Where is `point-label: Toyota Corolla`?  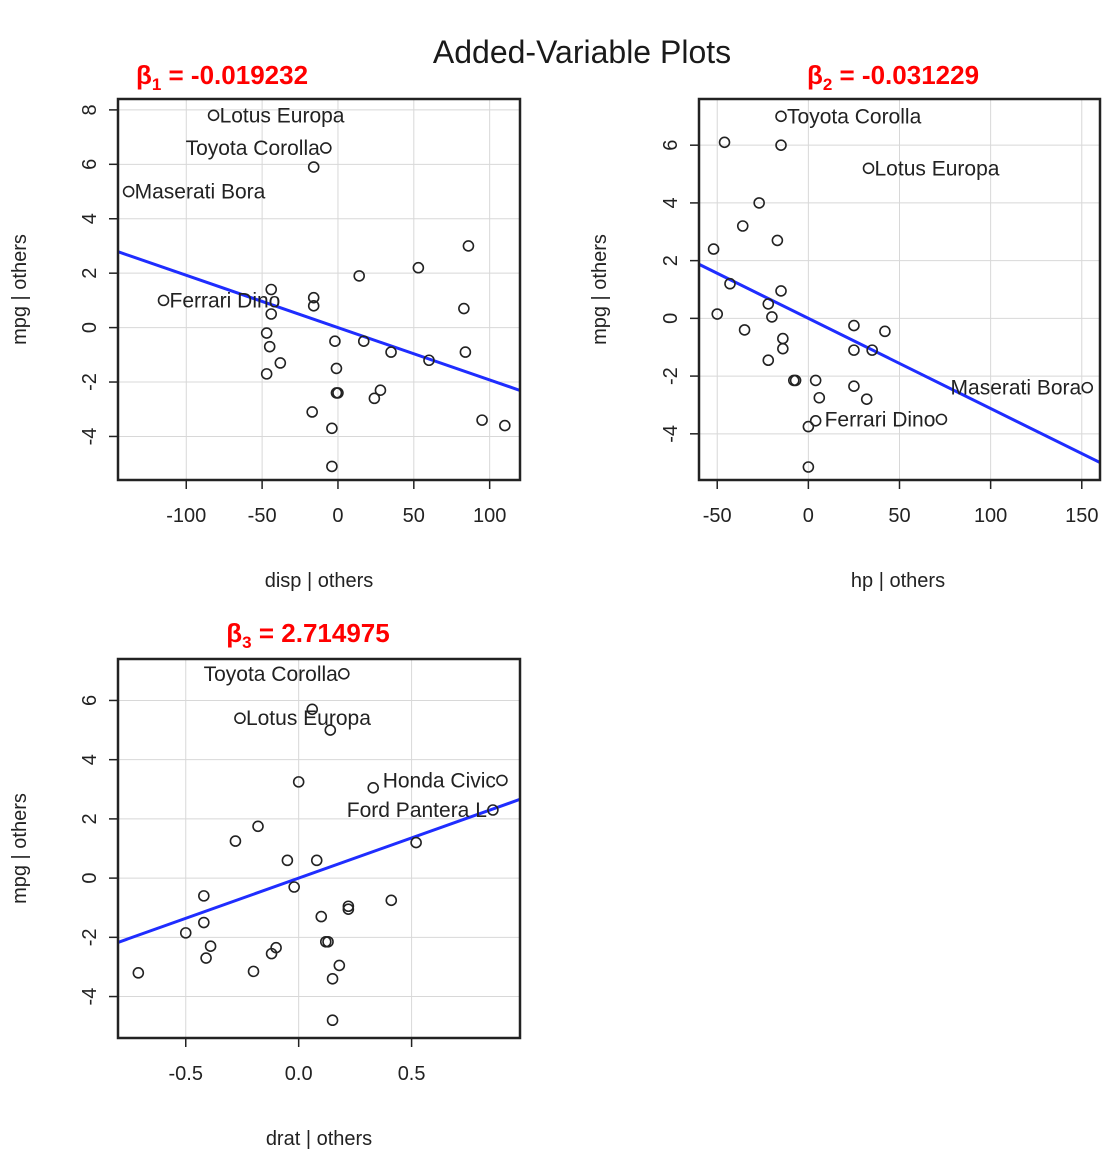
point-label: Toyota Corolla is located at coordinates (854, 116).